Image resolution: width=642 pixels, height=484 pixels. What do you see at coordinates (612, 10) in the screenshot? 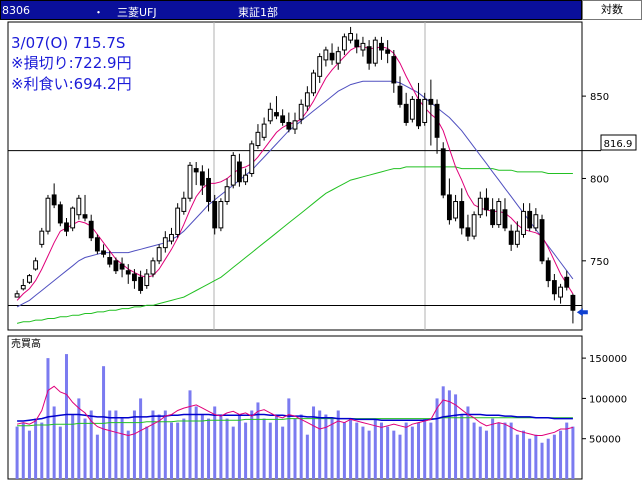
I see `log-scale-toggle: 対数` at bounding box center [612, 10].